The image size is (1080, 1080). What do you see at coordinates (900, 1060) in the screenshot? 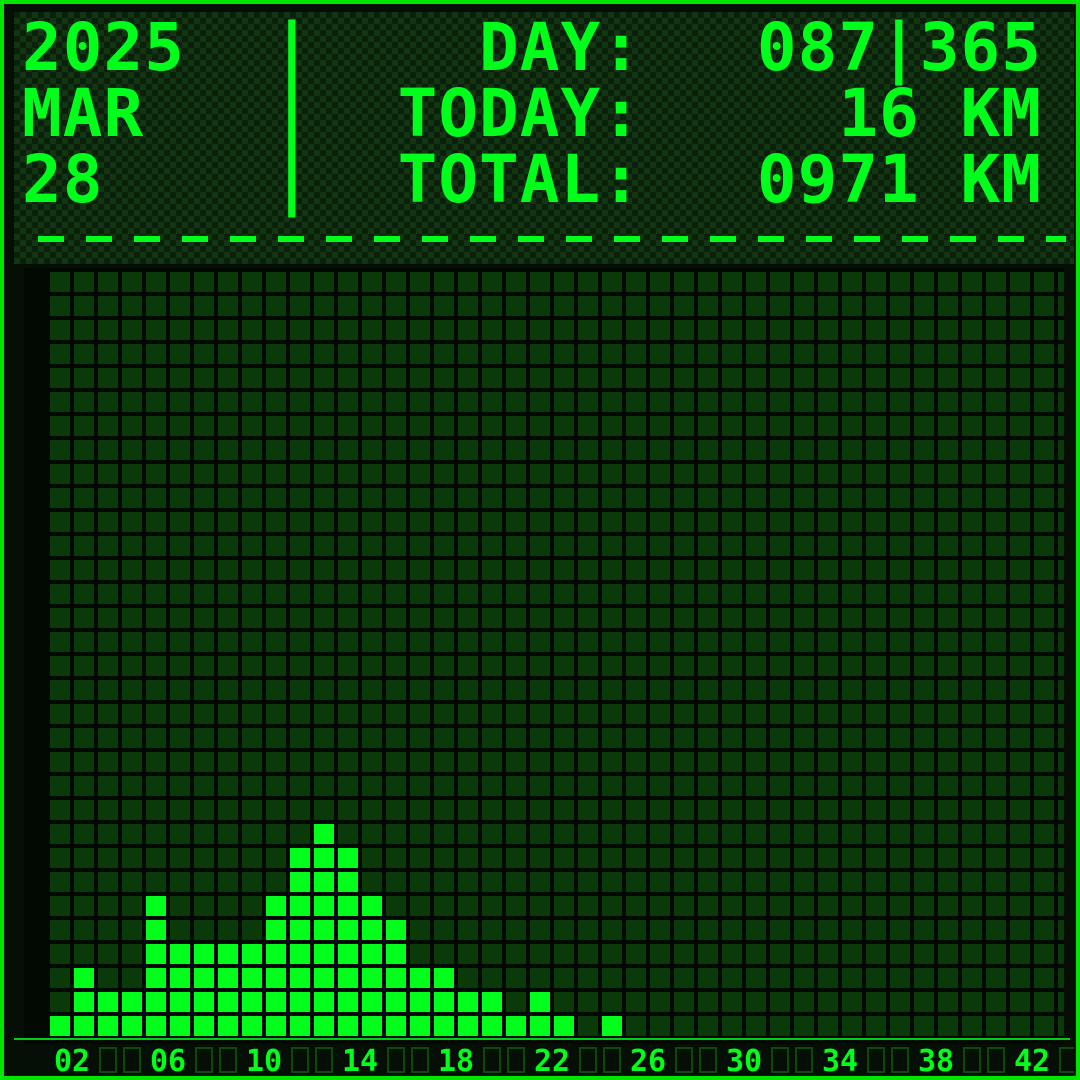
I see `x-axis-segment` at bounding box center [900, 1060].